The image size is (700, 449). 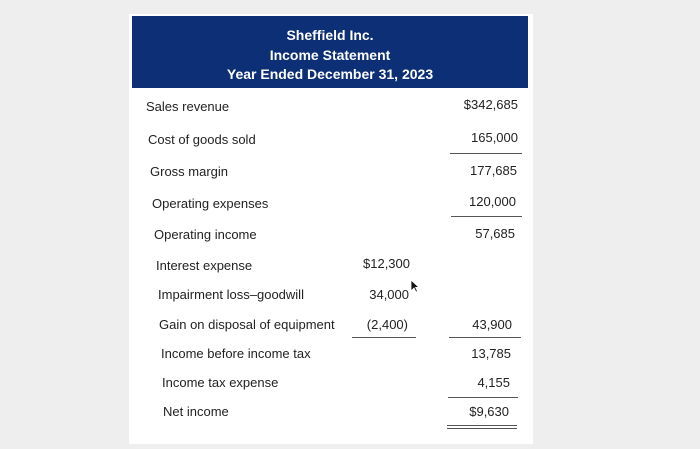 I want to click on amount-gross-margin: 177,685, so click(x=493, y=170).